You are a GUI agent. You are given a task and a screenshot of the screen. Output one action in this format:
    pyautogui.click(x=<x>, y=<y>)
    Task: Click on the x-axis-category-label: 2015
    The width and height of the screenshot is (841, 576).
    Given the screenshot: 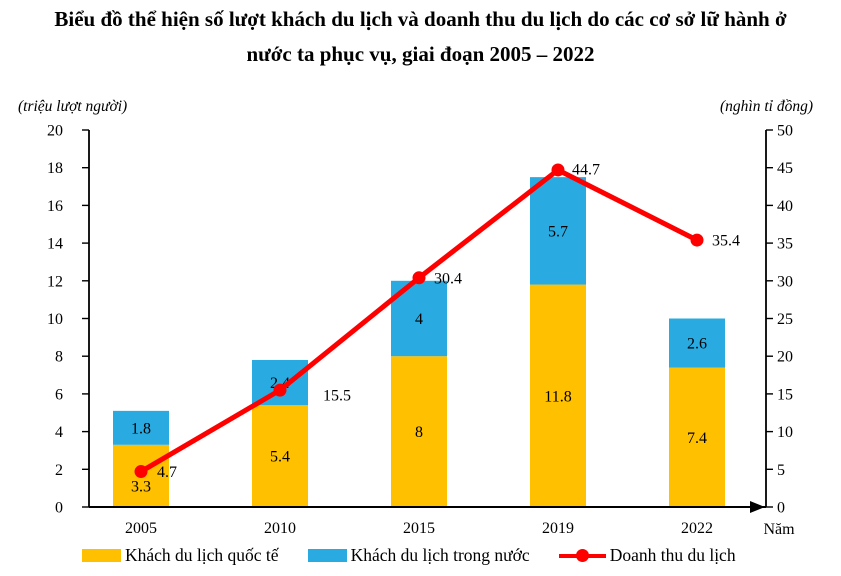 What is the action you would take?
    pyautogui.click(x=419, y=528)
    